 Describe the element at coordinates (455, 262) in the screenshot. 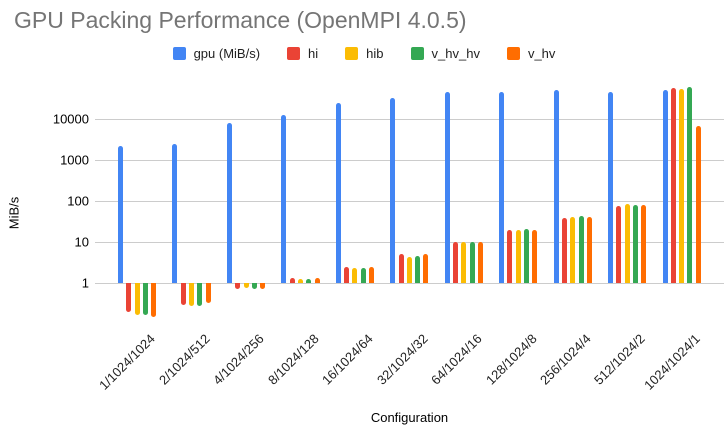

I see `bar-hi-64/1024/16` at that location.